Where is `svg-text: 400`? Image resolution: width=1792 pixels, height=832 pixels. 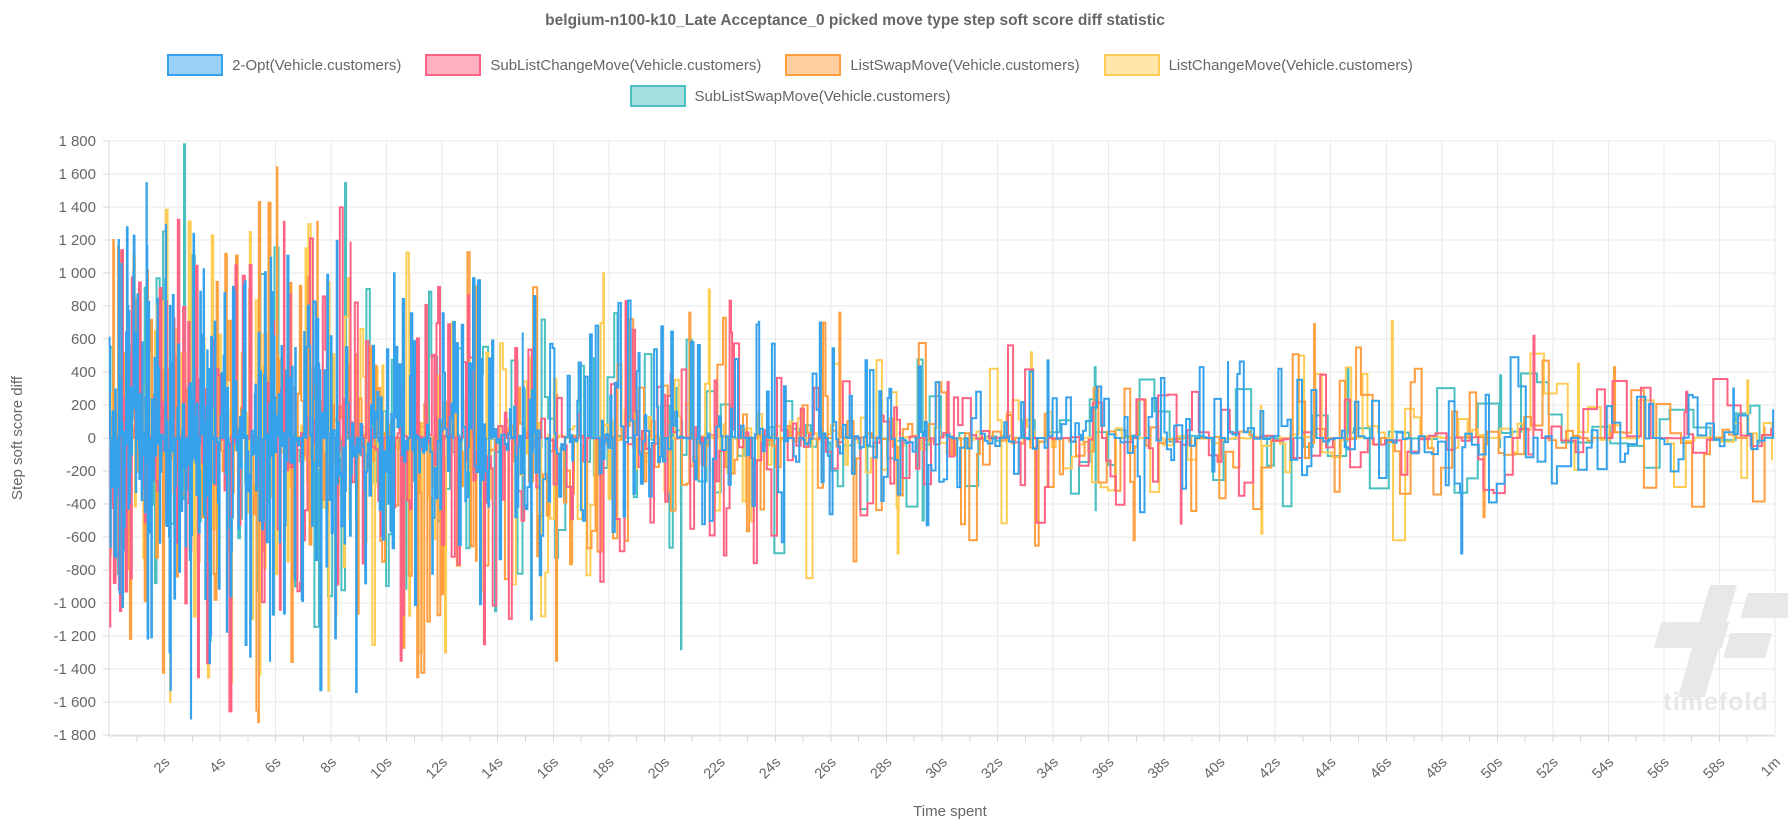 svg-text: 400 is located at coordinates (83, 372).